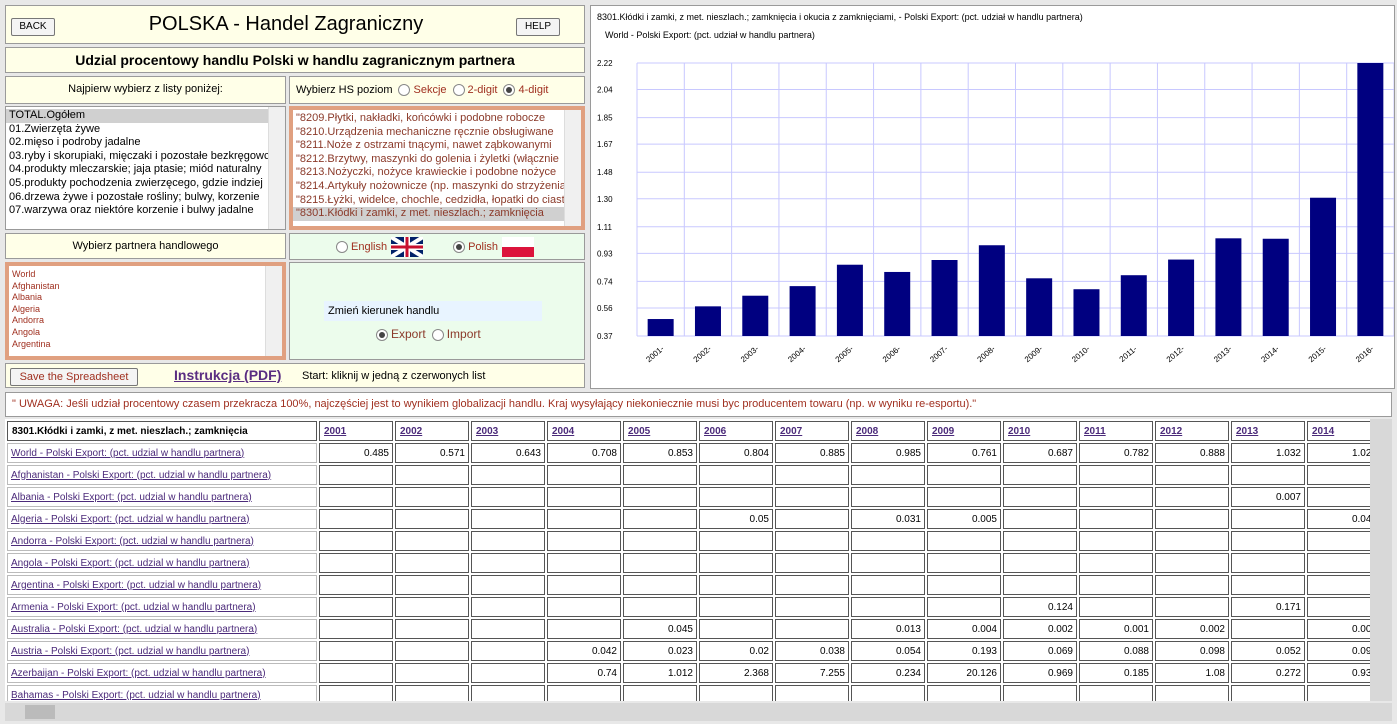 The width and height of the screenshot is (1397, 724). I want to click on scroll-thumb, so click(40, 712).